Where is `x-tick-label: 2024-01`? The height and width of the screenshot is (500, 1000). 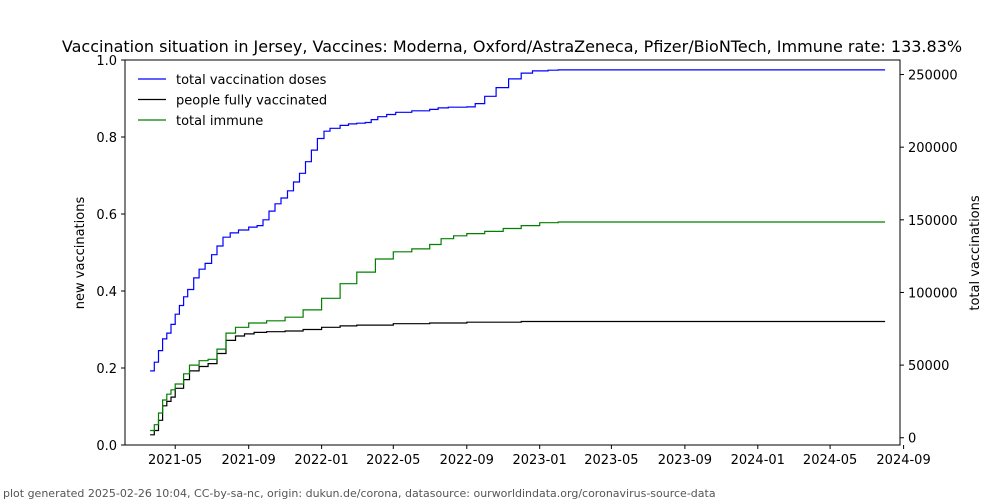
x-tick-label: 2024-01 is located at coordinates (758, 460).